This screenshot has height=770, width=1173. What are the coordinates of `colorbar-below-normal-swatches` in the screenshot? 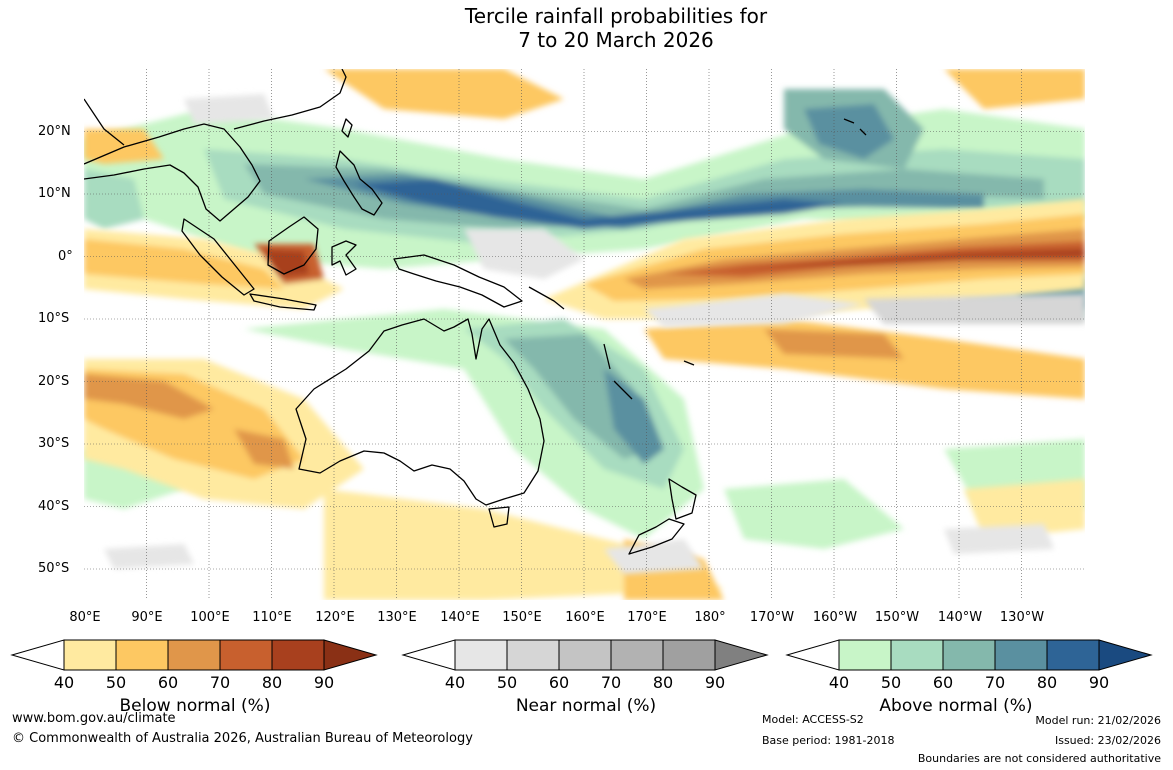 It's located at (194, 655).